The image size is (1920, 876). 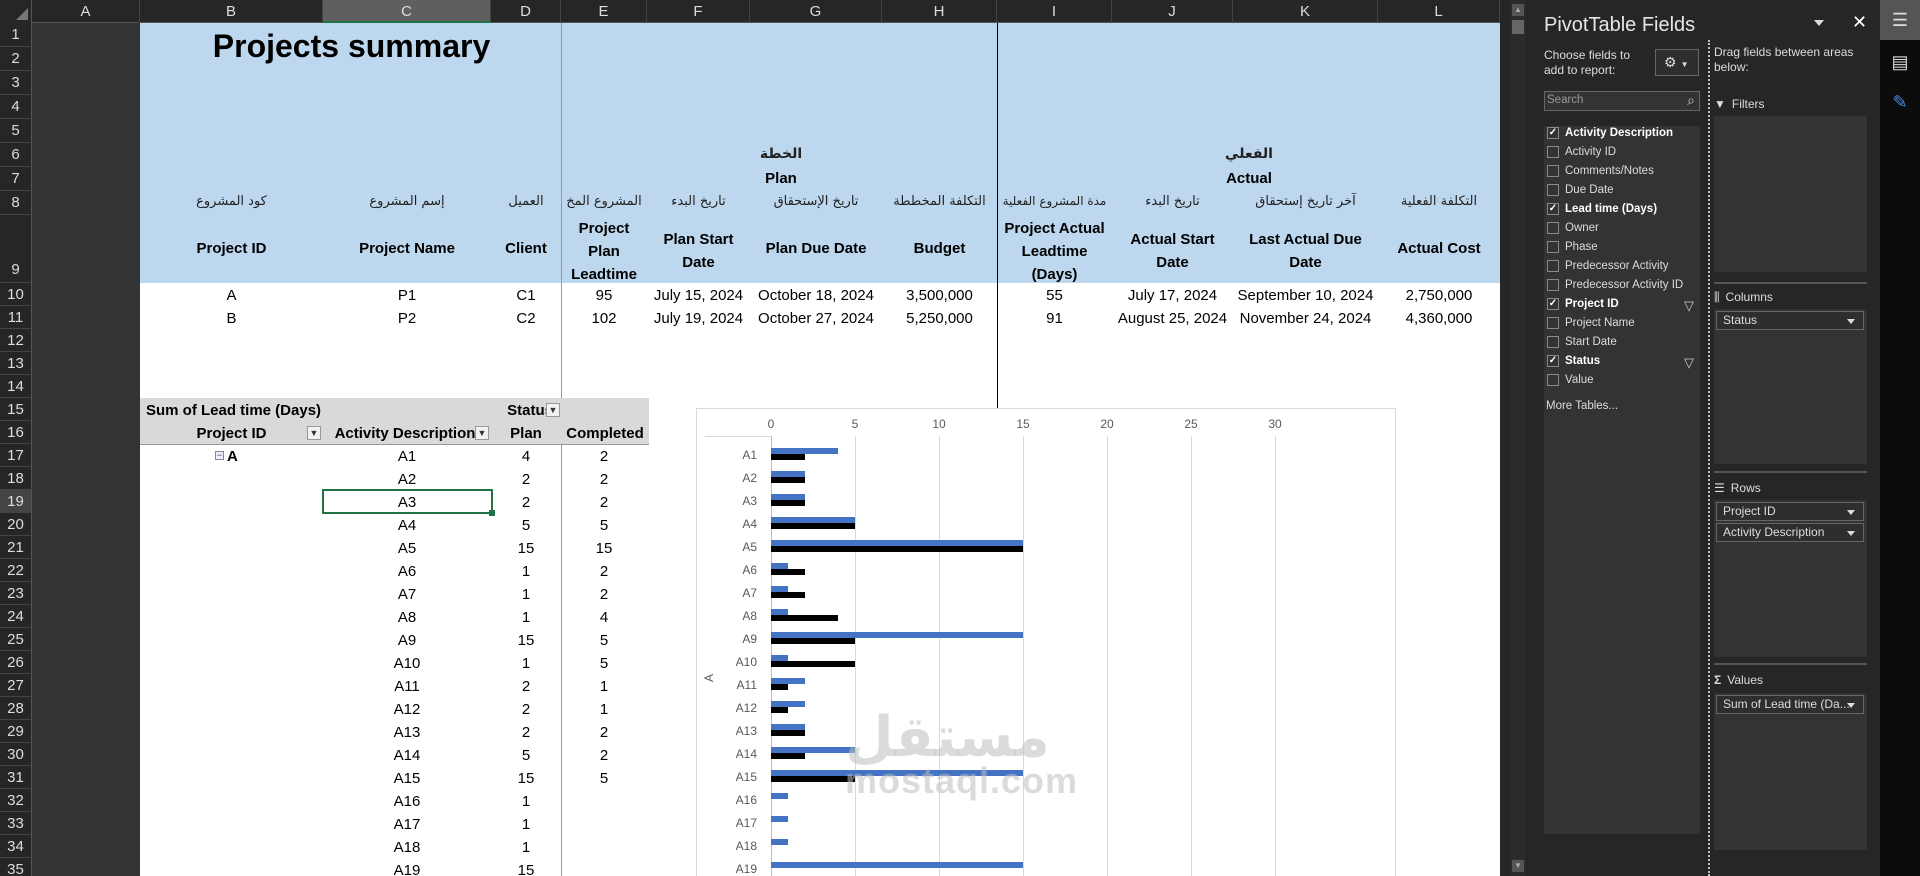 What do you see at coordinates (526, 295) in the screenshot?
I see `cell: C1` at bounding box center [526, 295].